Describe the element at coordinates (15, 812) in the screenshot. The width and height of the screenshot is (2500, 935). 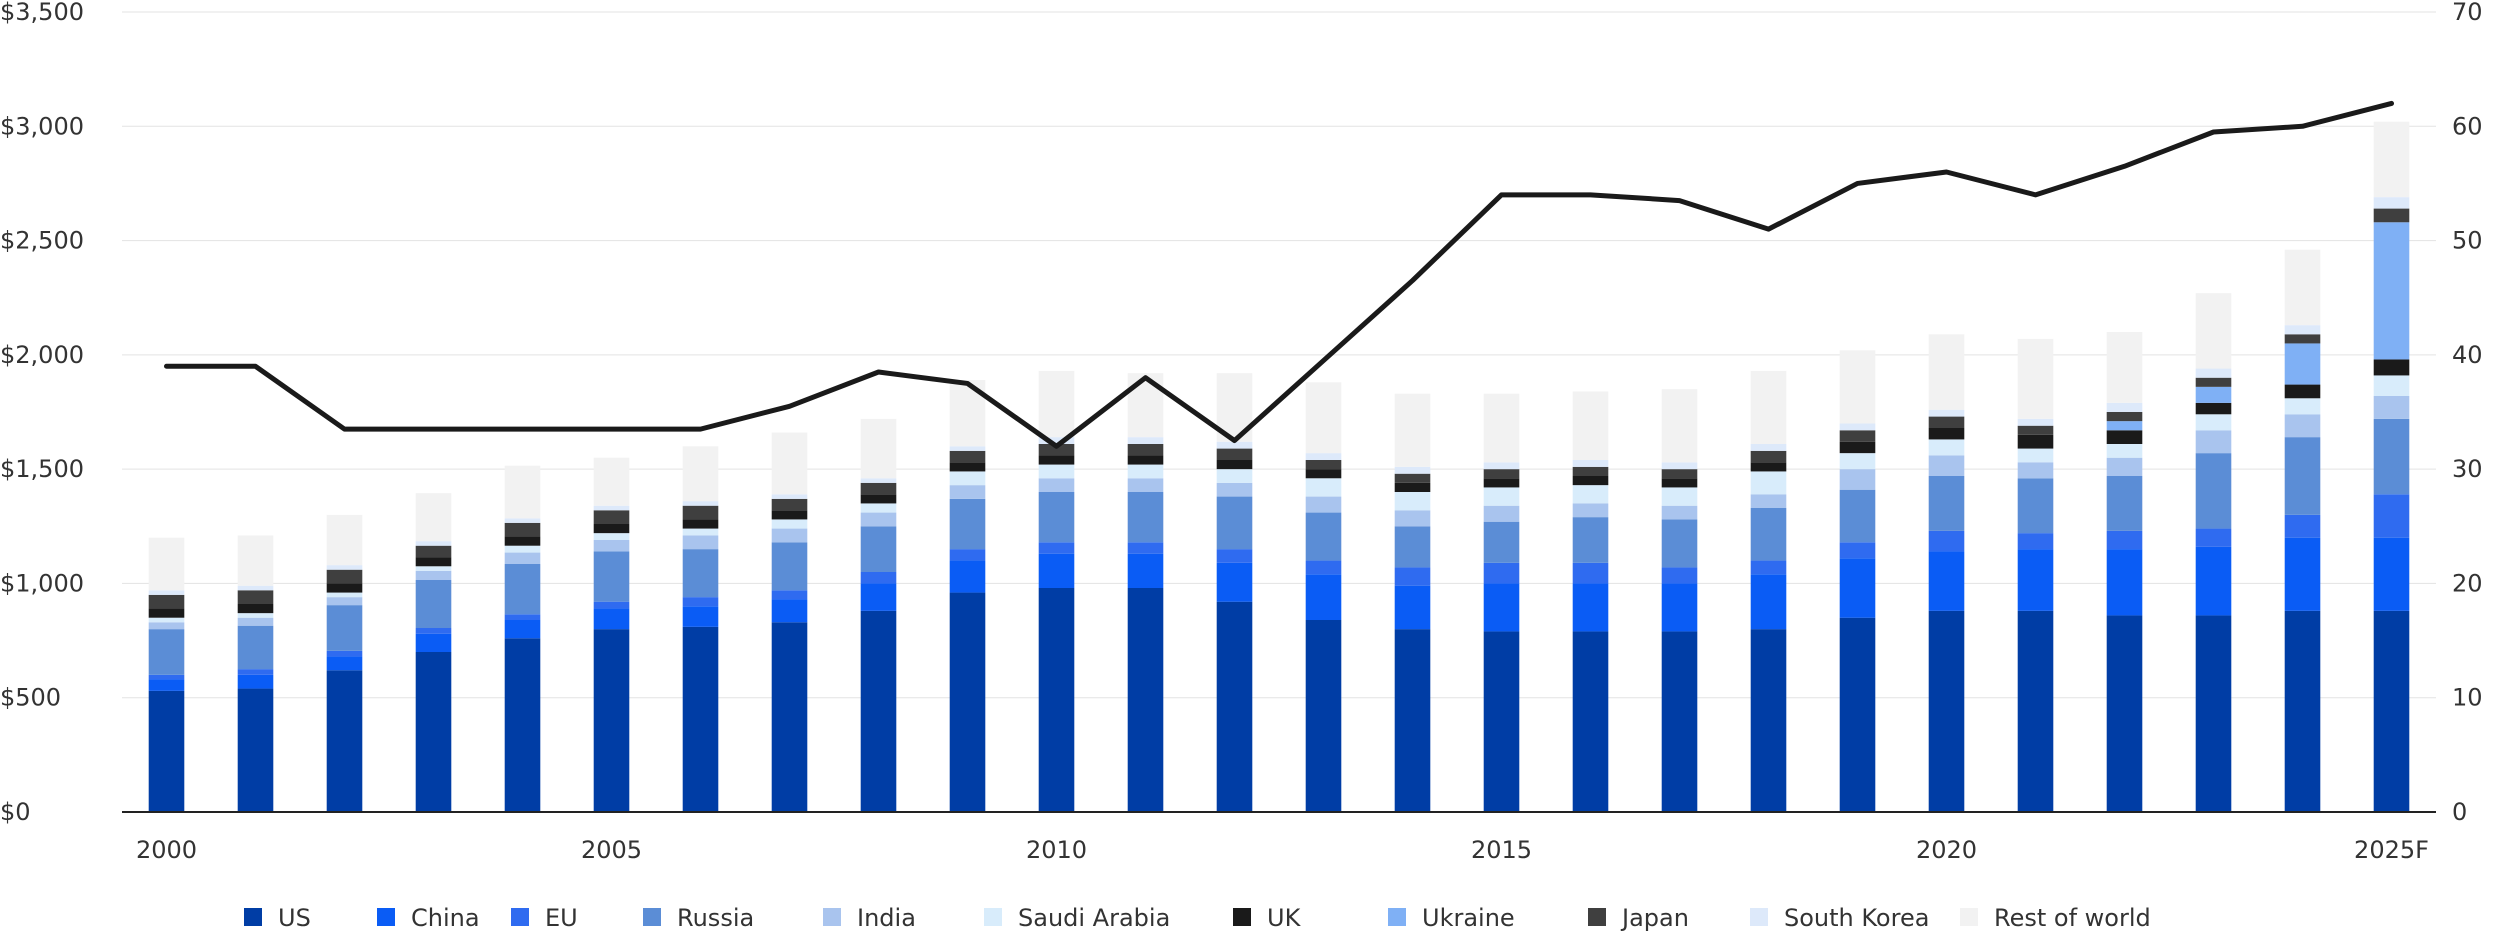
I see `y-left-tick-label: $0` at that location.